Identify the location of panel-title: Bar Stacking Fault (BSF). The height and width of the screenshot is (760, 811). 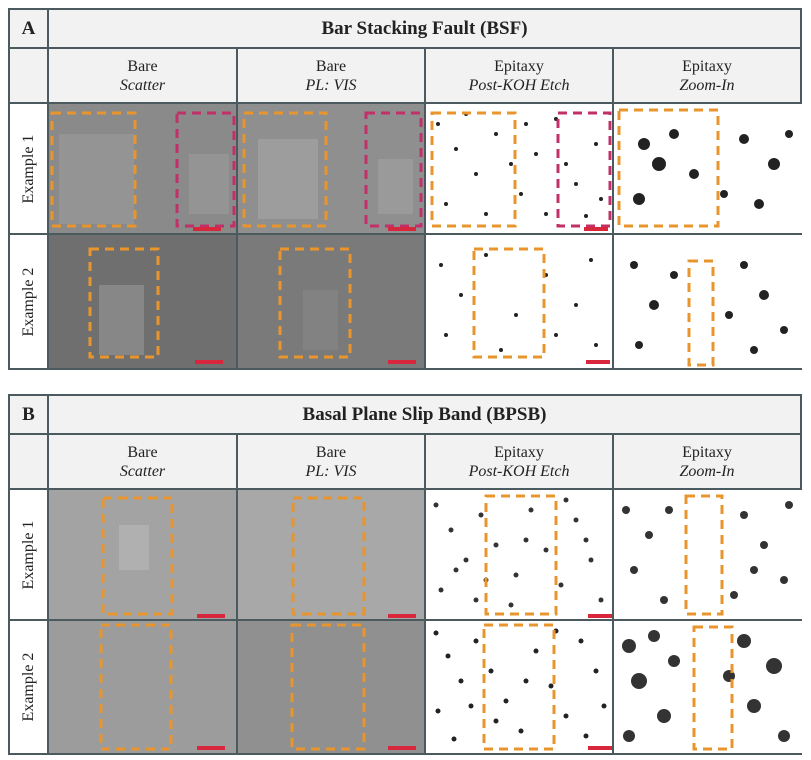
(424, 28).